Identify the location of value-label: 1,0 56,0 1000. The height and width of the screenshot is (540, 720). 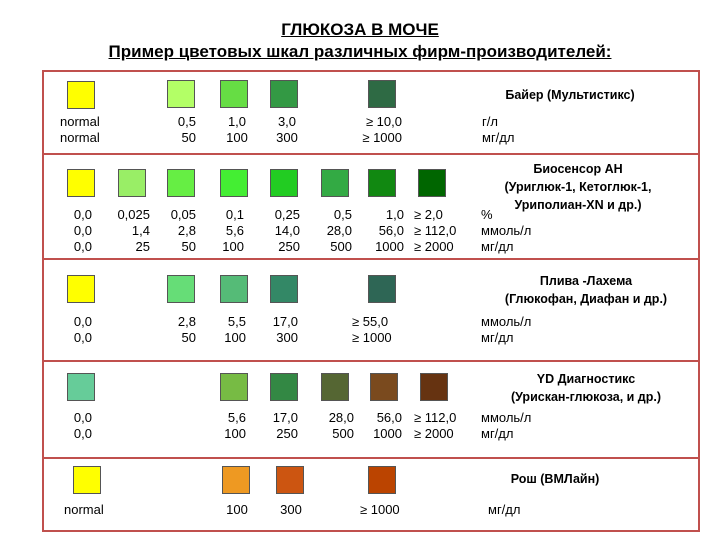
(389, 230).